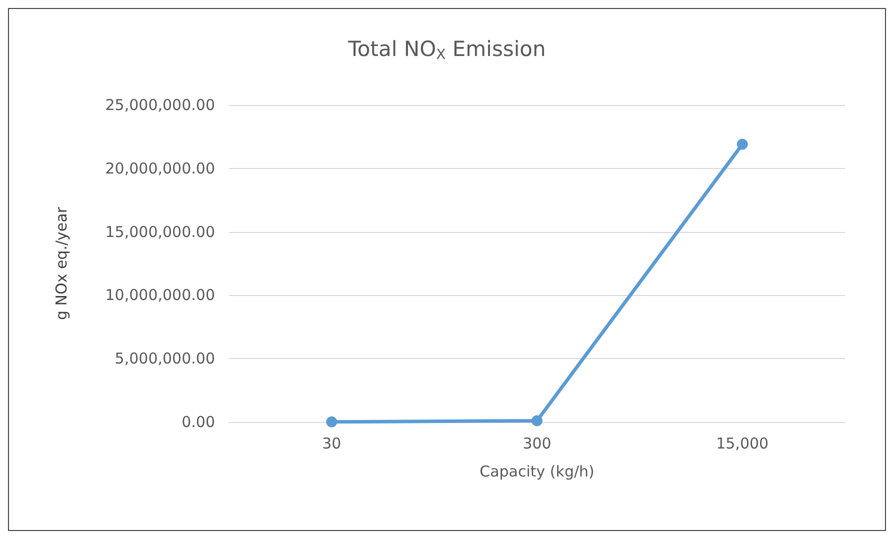 The height and width of the screenshot is (541, 896). What do you see at coordinates (742, 443) in the screenshot?
I see `x-tick-label: 15,000` at bounding box center [742, 443].